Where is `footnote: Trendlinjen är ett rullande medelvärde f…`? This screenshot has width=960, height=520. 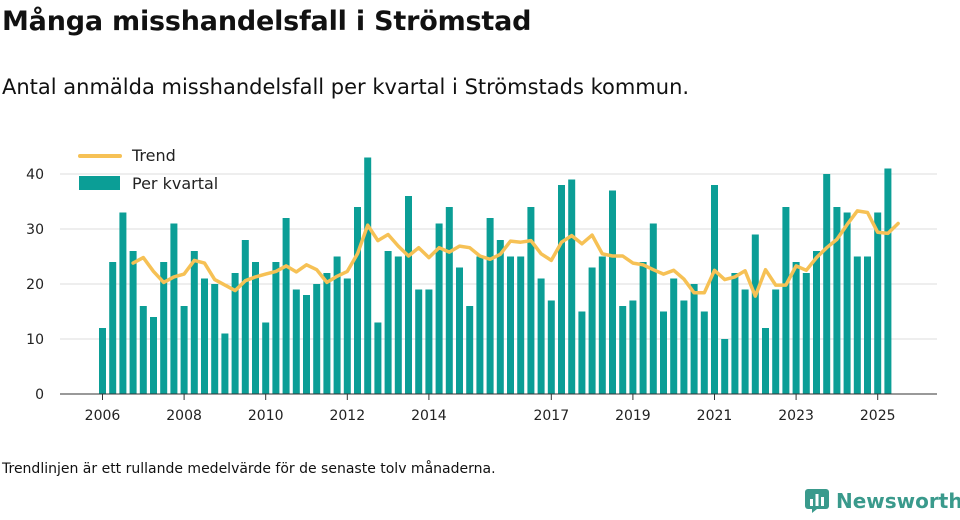
footnote: Trendlinjen är ett rullande medelvärde f… is located at coordinates (249, 469).